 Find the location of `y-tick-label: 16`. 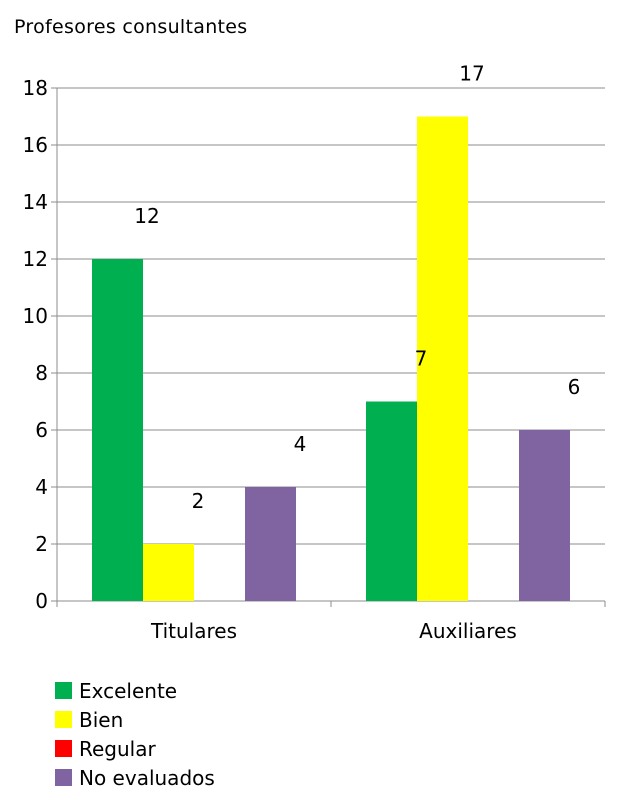

y-tick-label: 16 is located at coordinates (35, 145).